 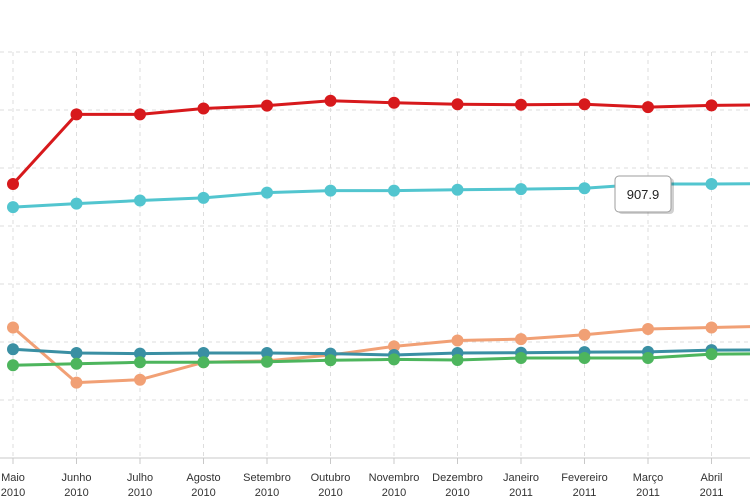 I want to click on tooltip-box, so click(x=643, y=194).